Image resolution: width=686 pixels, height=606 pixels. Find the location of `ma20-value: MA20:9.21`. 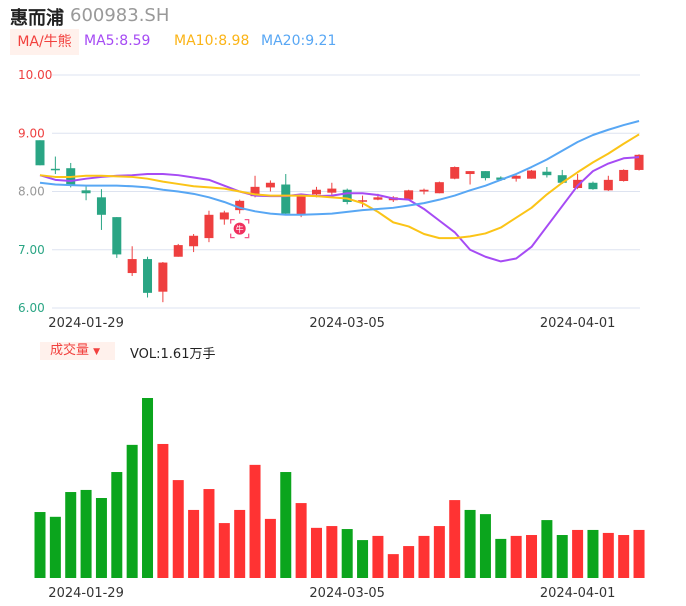

ma20-value: MA20:9.21 is located at coordinates (299, 41).